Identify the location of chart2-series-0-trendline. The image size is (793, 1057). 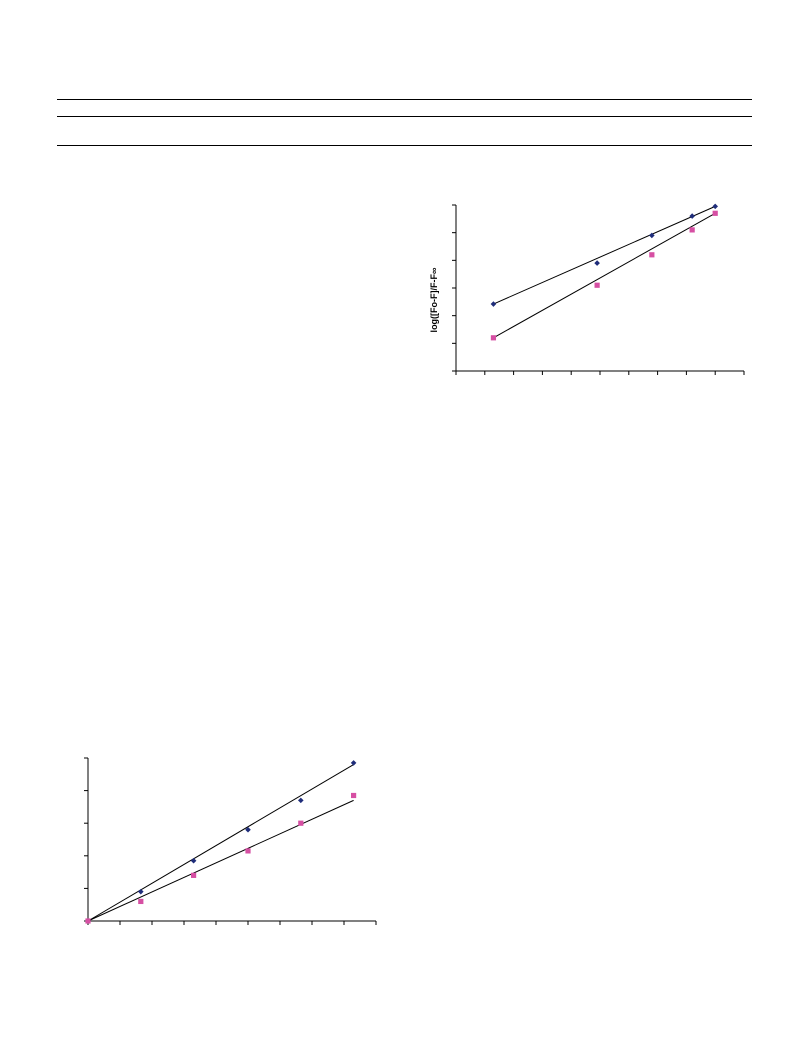
(220, 843).